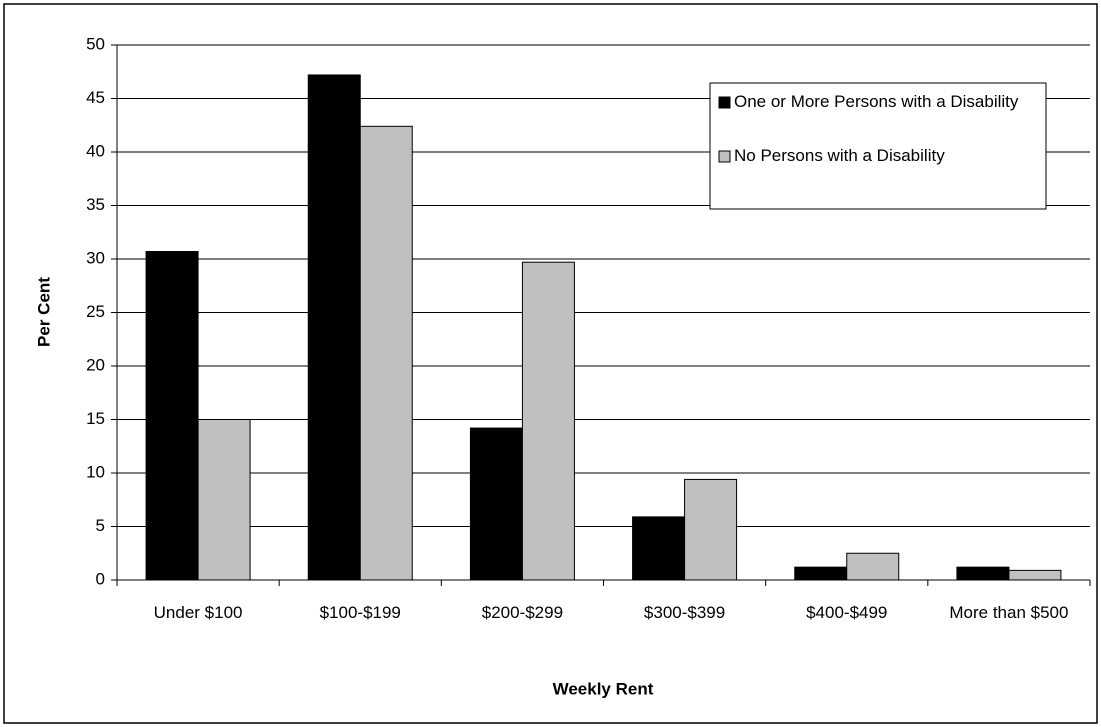 The width and height of the screenshot is (1101, 727). I want to click on x-tick-label-box: $200-$299, so click(522, 612).